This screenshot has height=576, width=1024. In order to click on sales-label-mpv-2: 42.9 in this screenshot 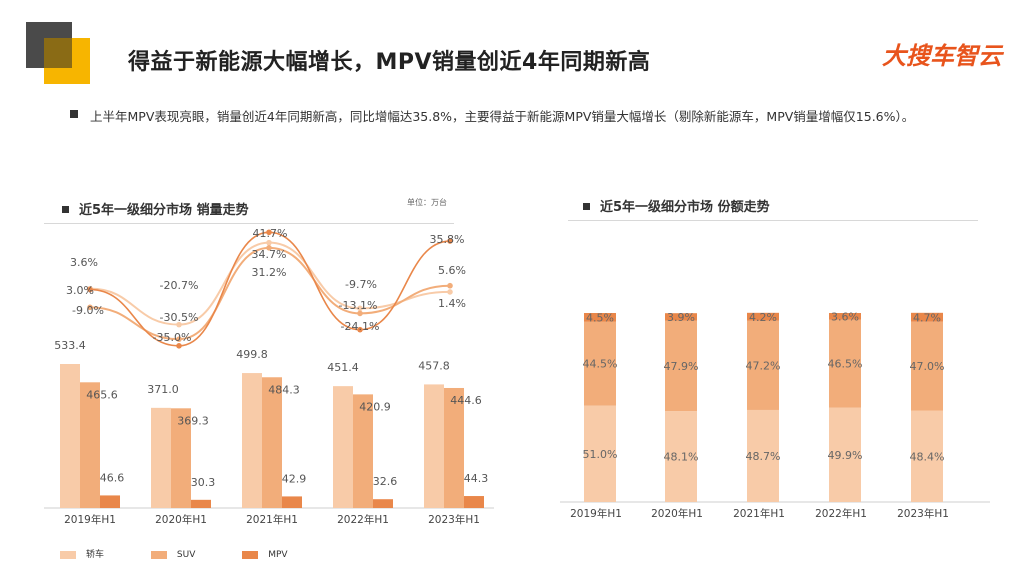, I will do `click(294, 478)`.